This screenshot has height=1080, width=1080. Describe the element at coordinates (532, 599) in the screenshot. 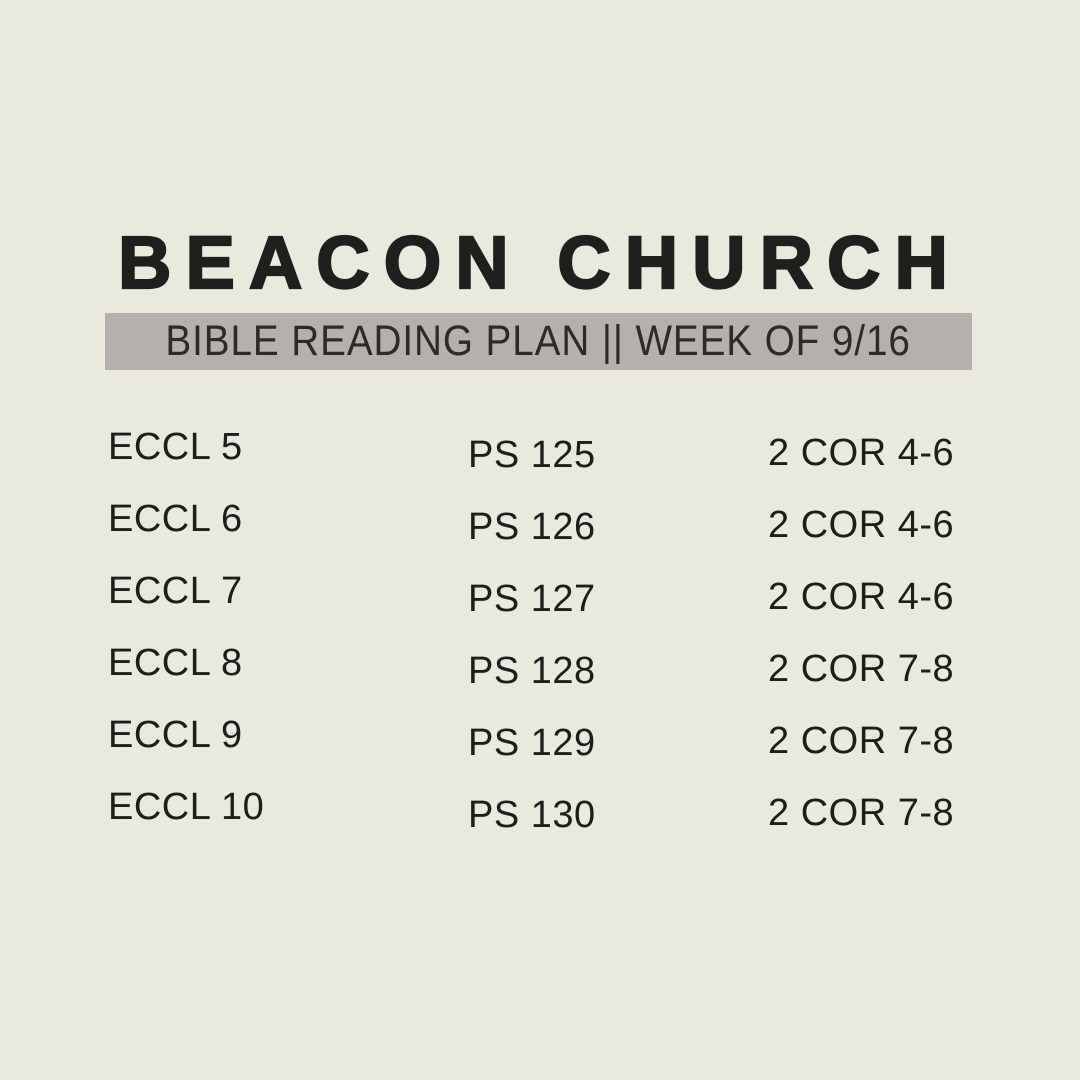

I see `reading-entry: PS 127` at that location.